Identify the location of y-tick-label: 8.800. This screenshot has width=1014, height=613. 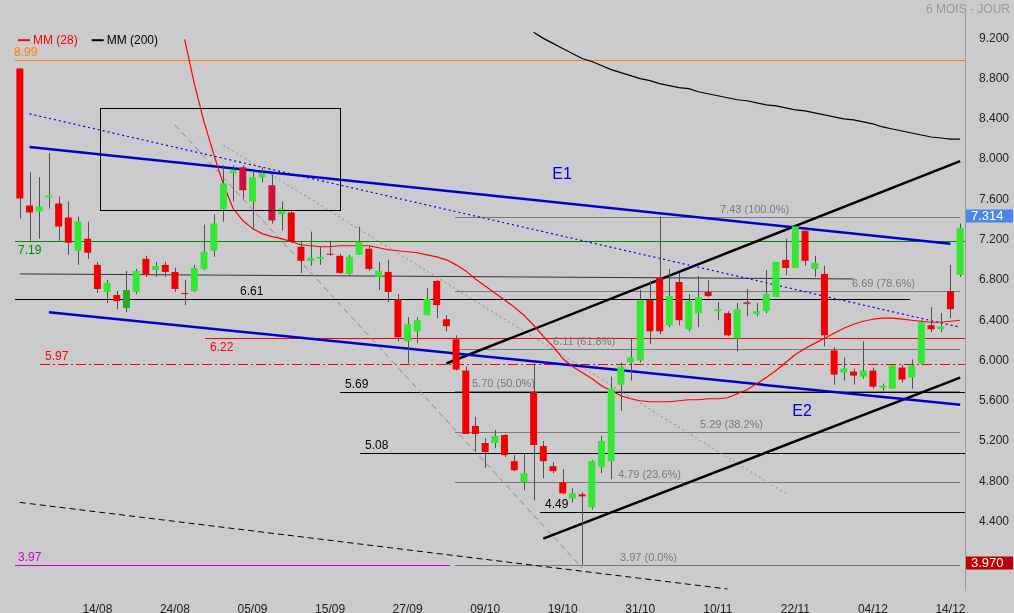
(994, 77).